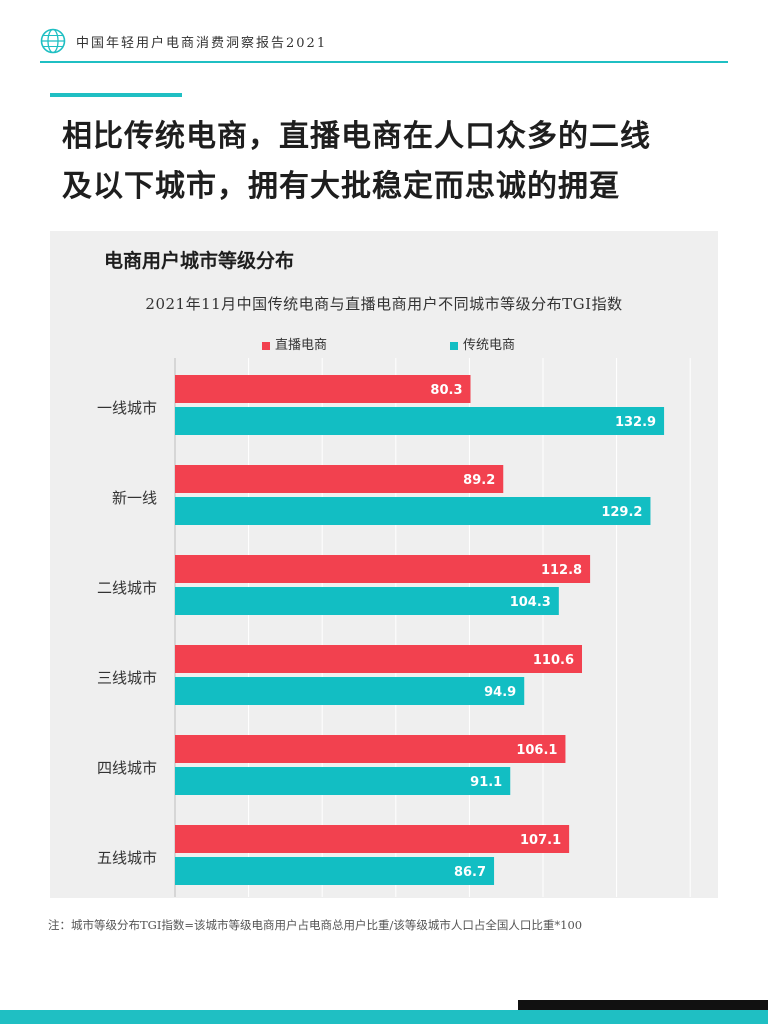 This screenshot has height=1024, width=768. Describe the element at coordinates (454, 345) in the screenshot. I see `legend-swatch-traditional` at that location.